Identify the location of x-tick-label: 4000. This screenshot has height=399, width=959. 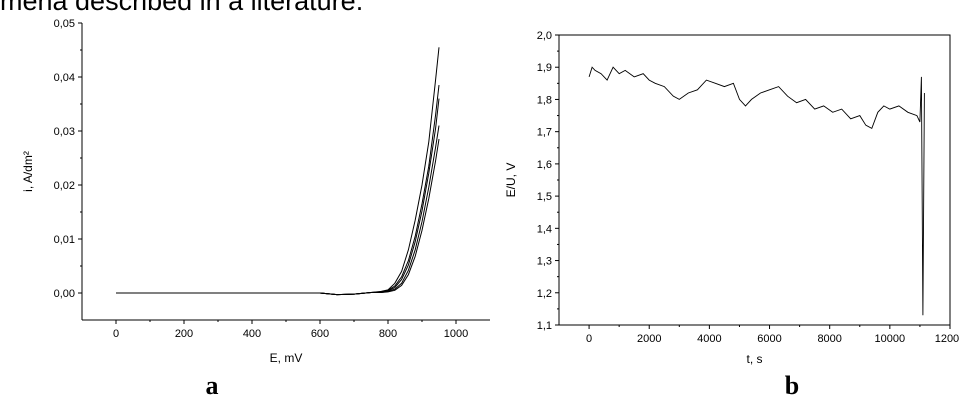
(709, 339).